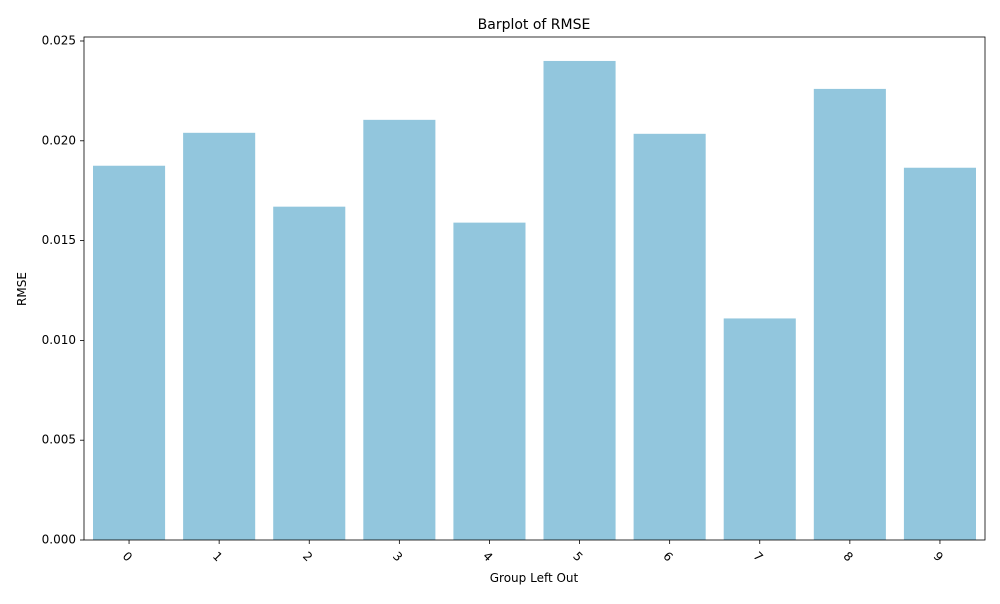 The height and width of the screenshot is (604, 1000). What do you see at coordinates (59, 40) in the screenshot?
I see `y-tick-label: 0.025` at bounding box center [59, 40].